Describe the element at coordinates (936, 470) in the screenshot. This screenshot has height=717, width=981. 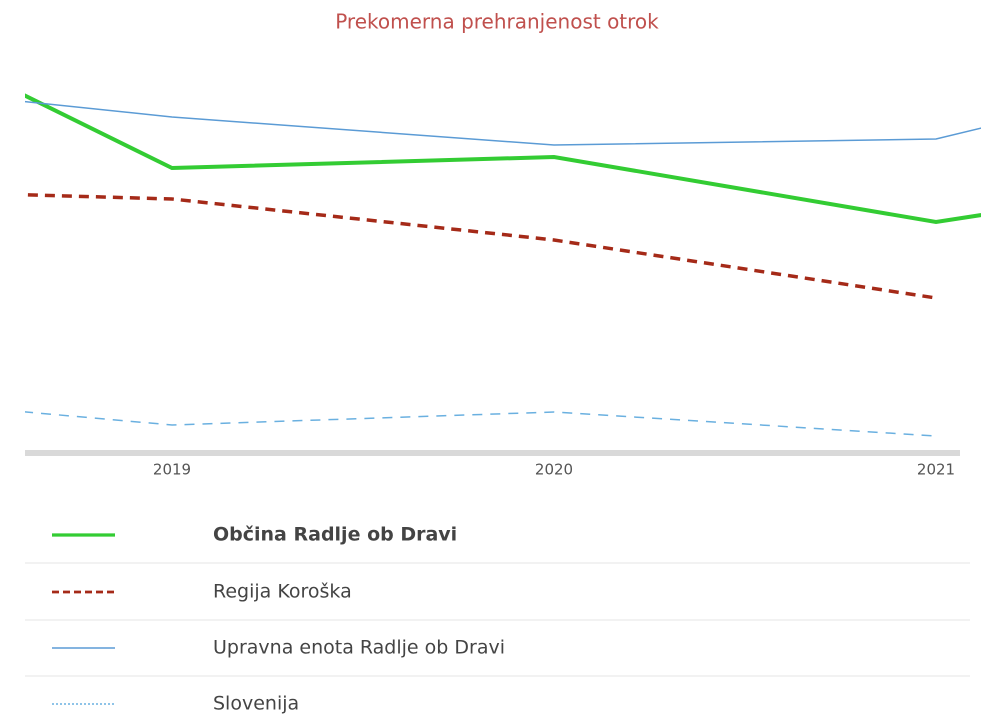
I see `x-tick-label: 2021` at that location.